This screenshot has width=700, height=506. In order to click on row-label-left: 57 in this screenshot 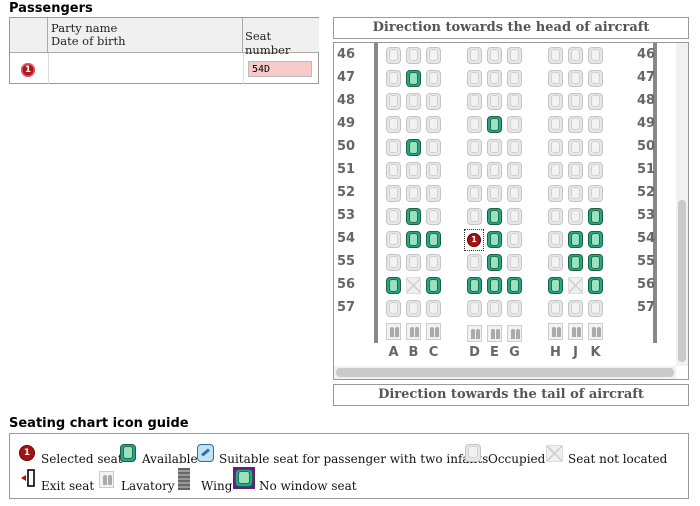, I will do `click(346, 307)`.